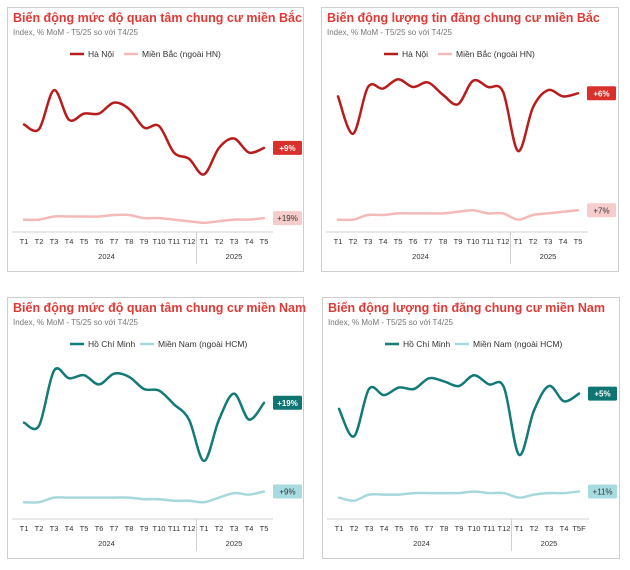  What do you see at coordinates (602, 492) in the screenshot?
I see `value-badge-secondary-label: +11%` at bounding box center [602, 492].